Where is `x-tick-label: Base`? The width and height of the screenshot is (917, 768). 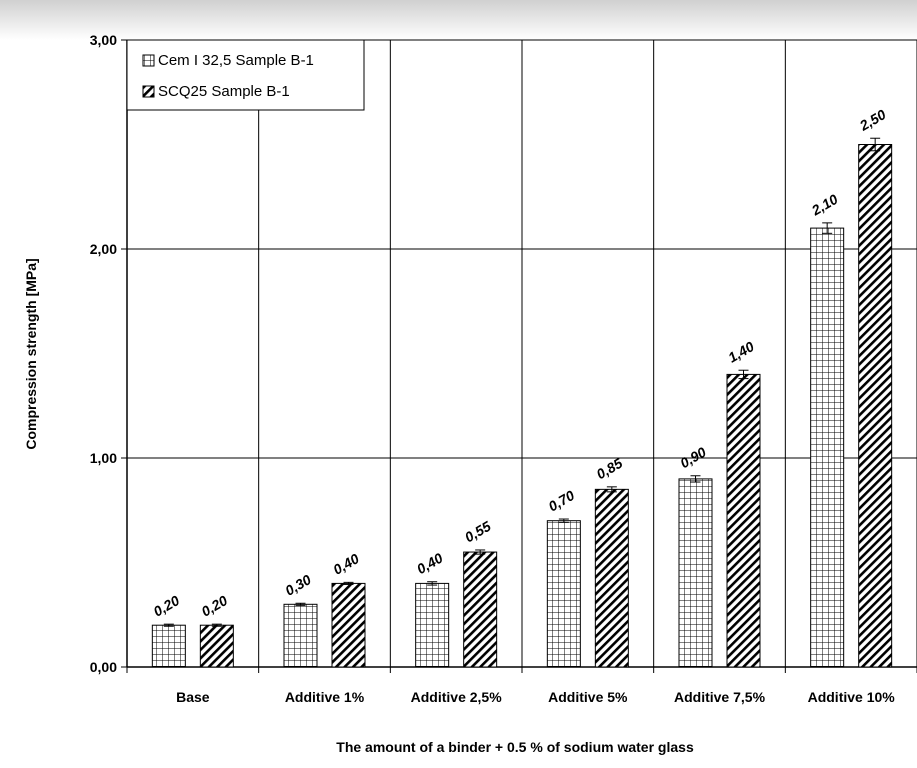
x-tick-label: Base is located at coordinates (193, 697).